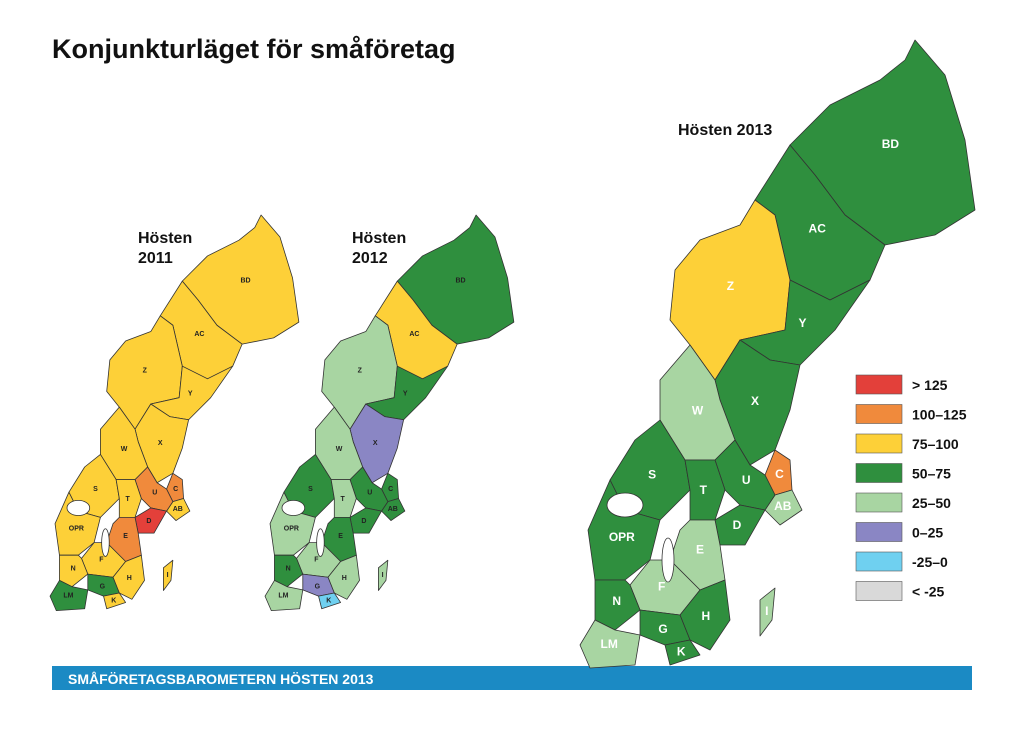 The width and height of the screenshot is (1024, 729). I want to click on map-label: Hösten 2013, so click(725, 130).